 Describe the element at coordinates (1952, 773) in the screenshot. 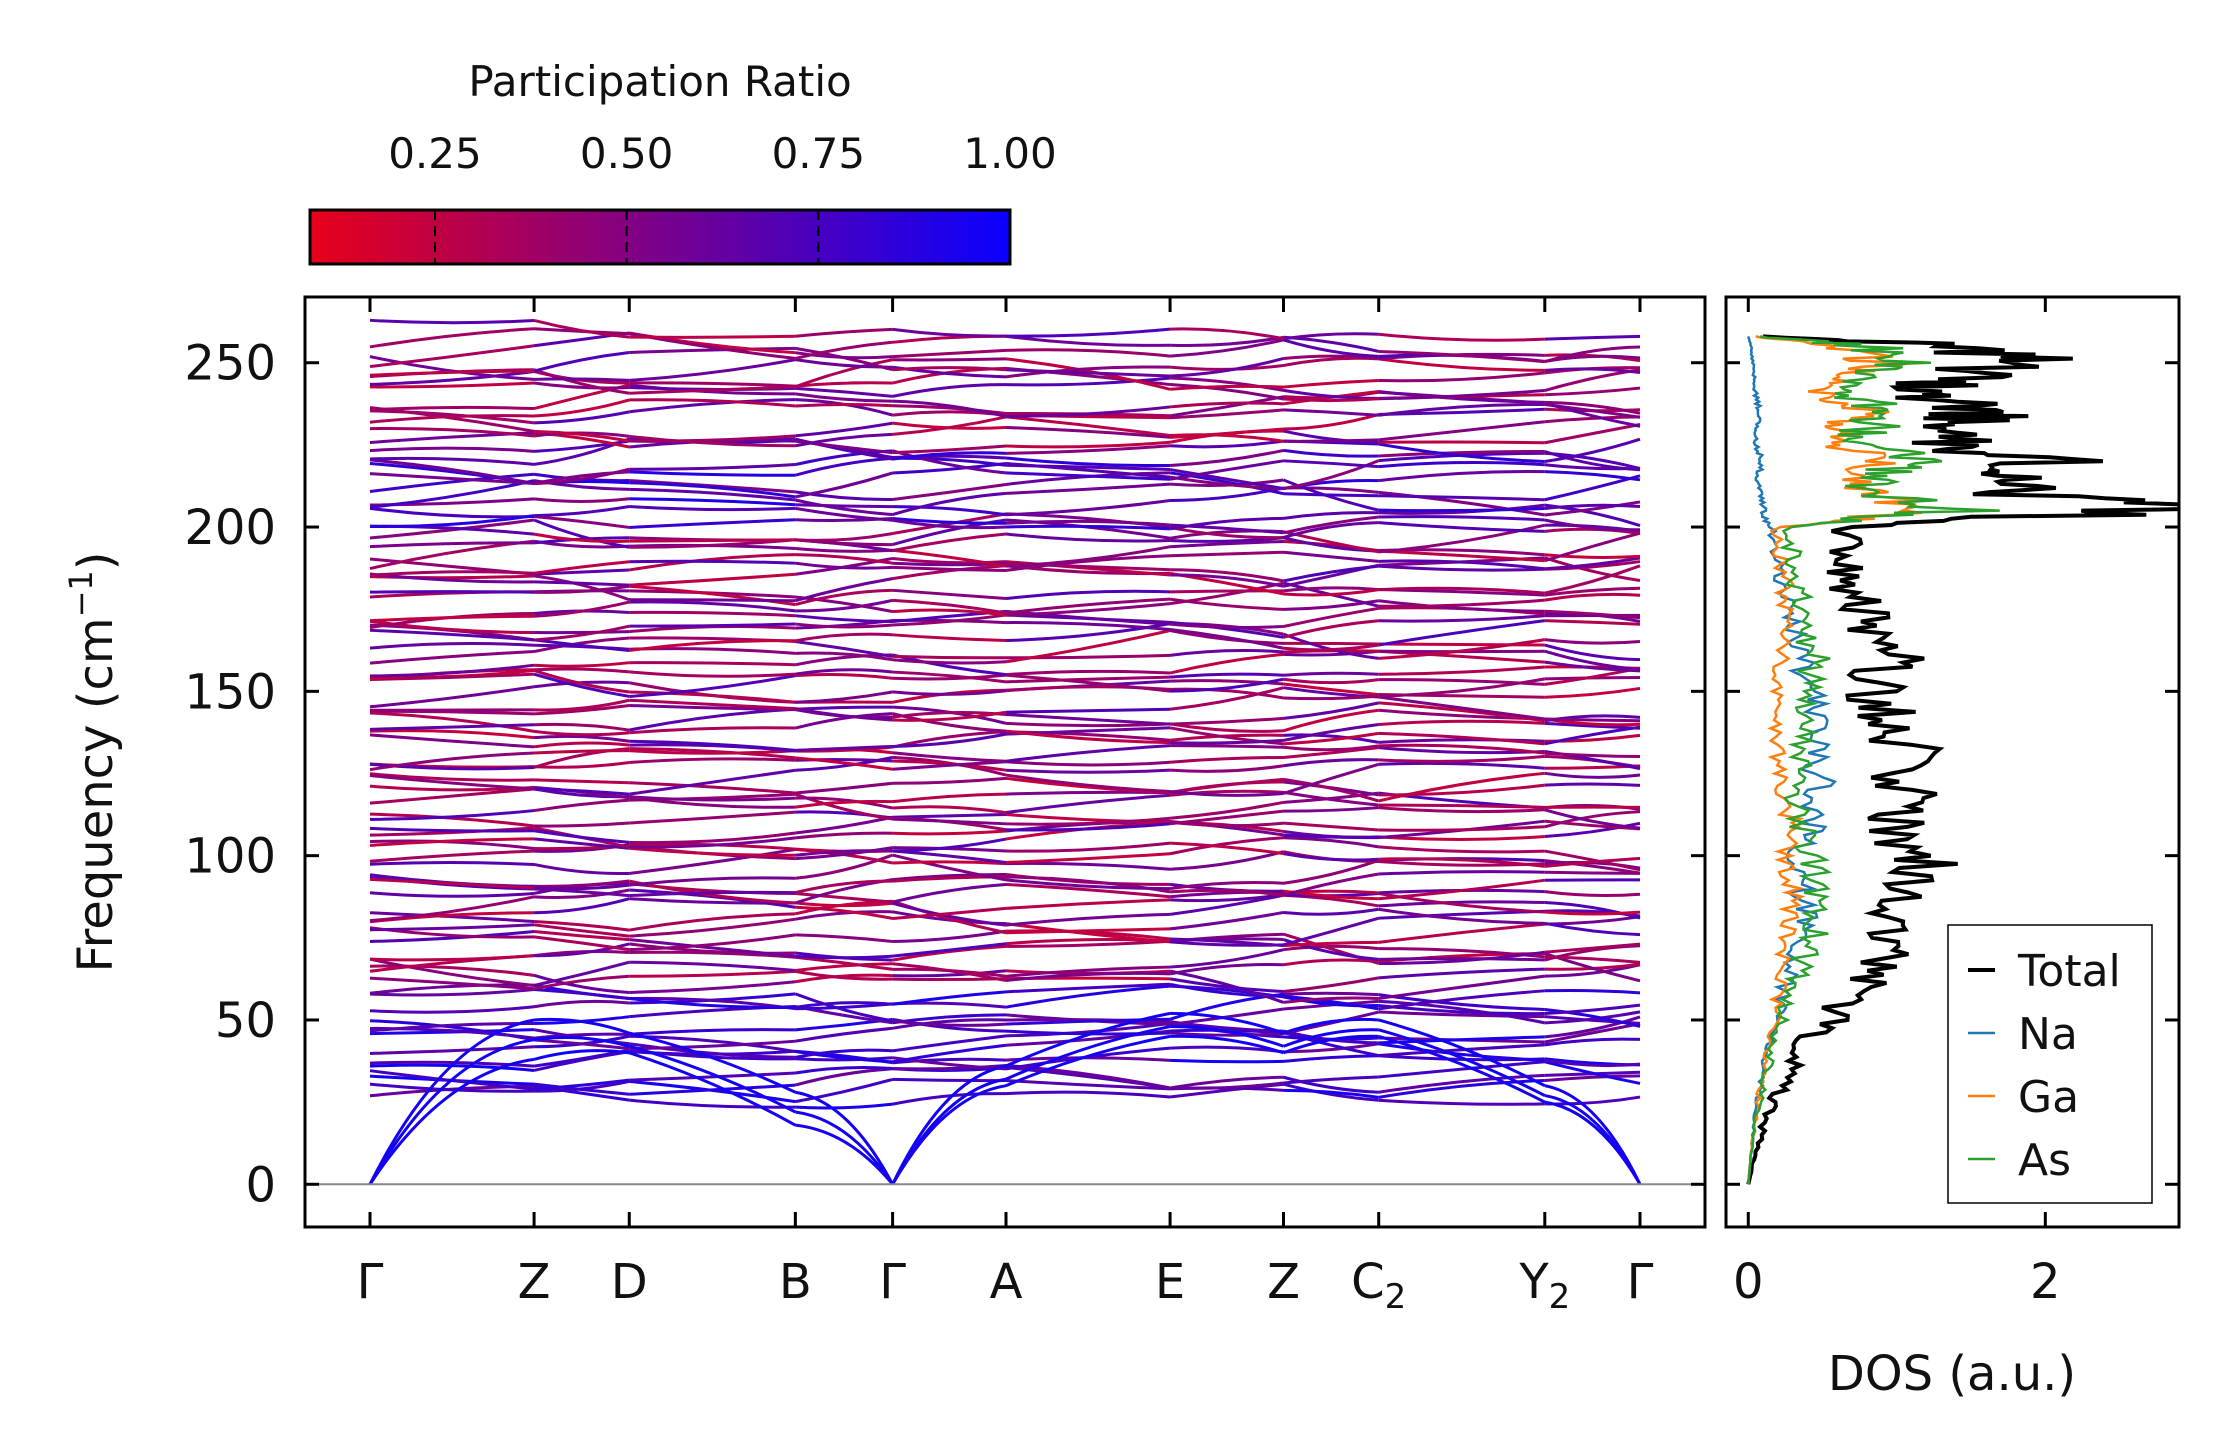

I see `dos-y-ticks` at that location.